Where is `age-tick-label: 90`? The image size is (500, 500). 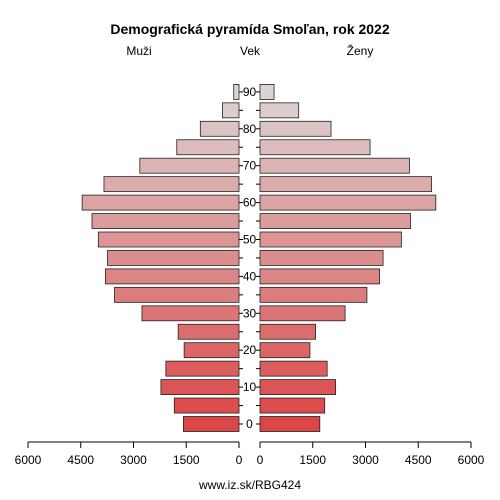 age-tick-label: 90 is located at coordinates (250, 92).